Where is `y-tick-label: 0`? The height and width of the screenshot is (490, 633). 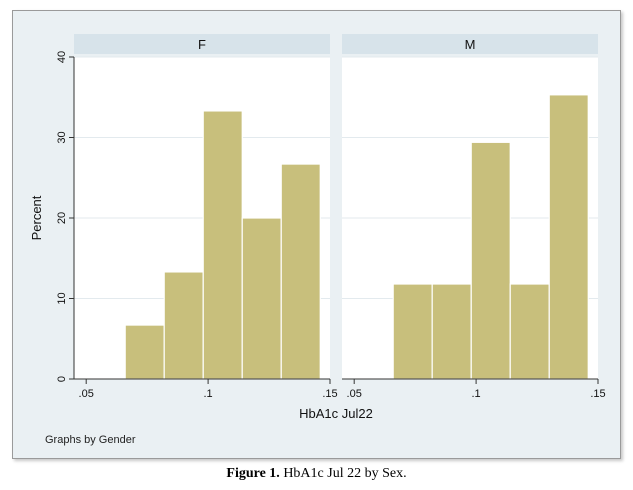 y-tick-label: 0 is located at coordinates (62, 379).